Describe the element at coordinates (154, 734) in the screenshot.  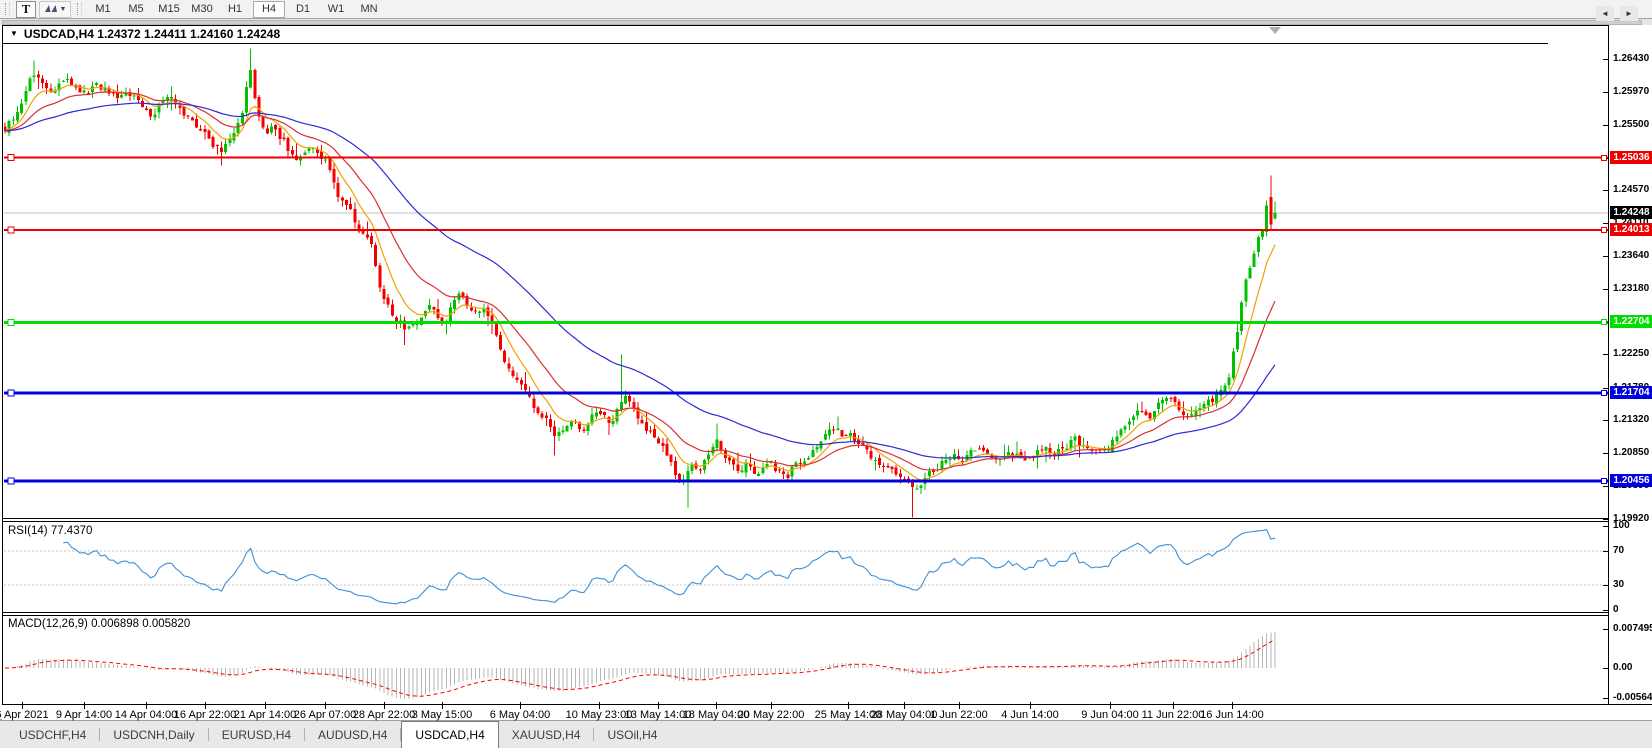
I see `tab-usdcnh-daily: USDCNH,Daily` at that location.